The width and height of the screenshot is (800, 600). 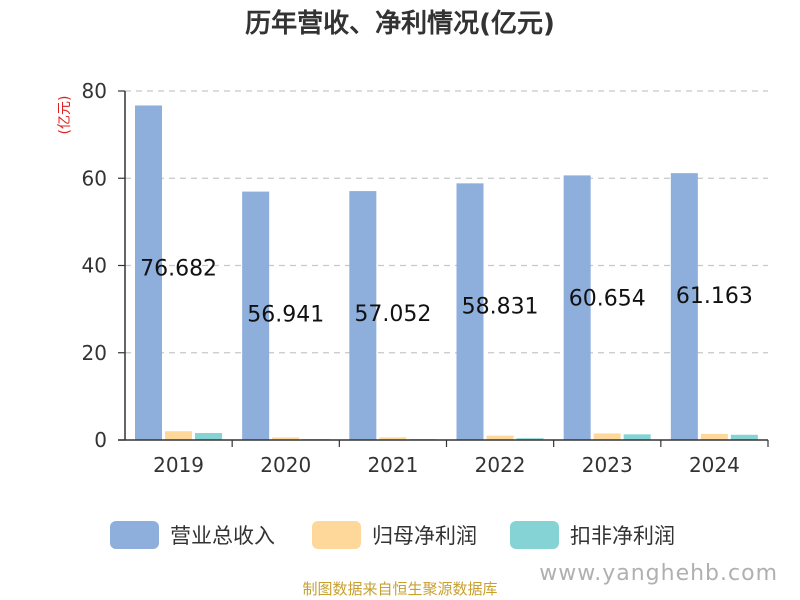 I want to click on y-tick-label: 40, so click(x=94, y=266).